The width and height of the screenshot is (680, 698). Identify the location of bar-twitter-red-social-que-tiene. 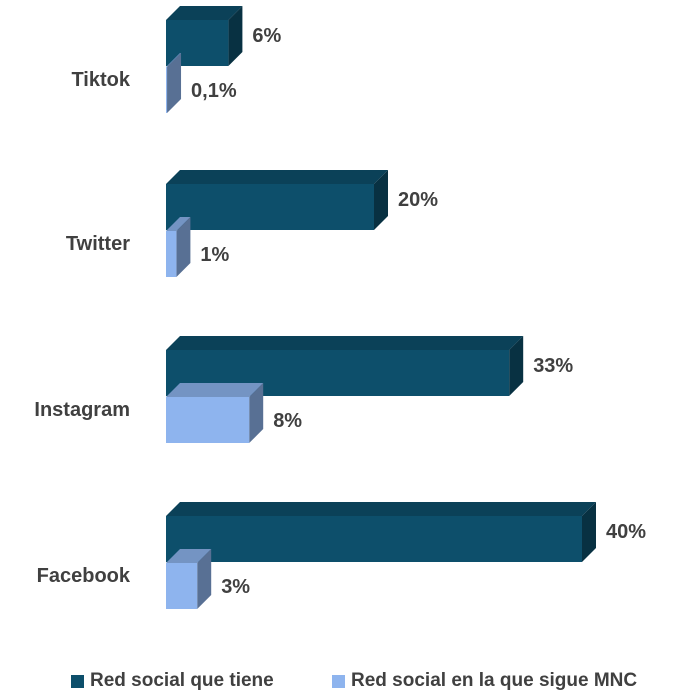
(277, 200).